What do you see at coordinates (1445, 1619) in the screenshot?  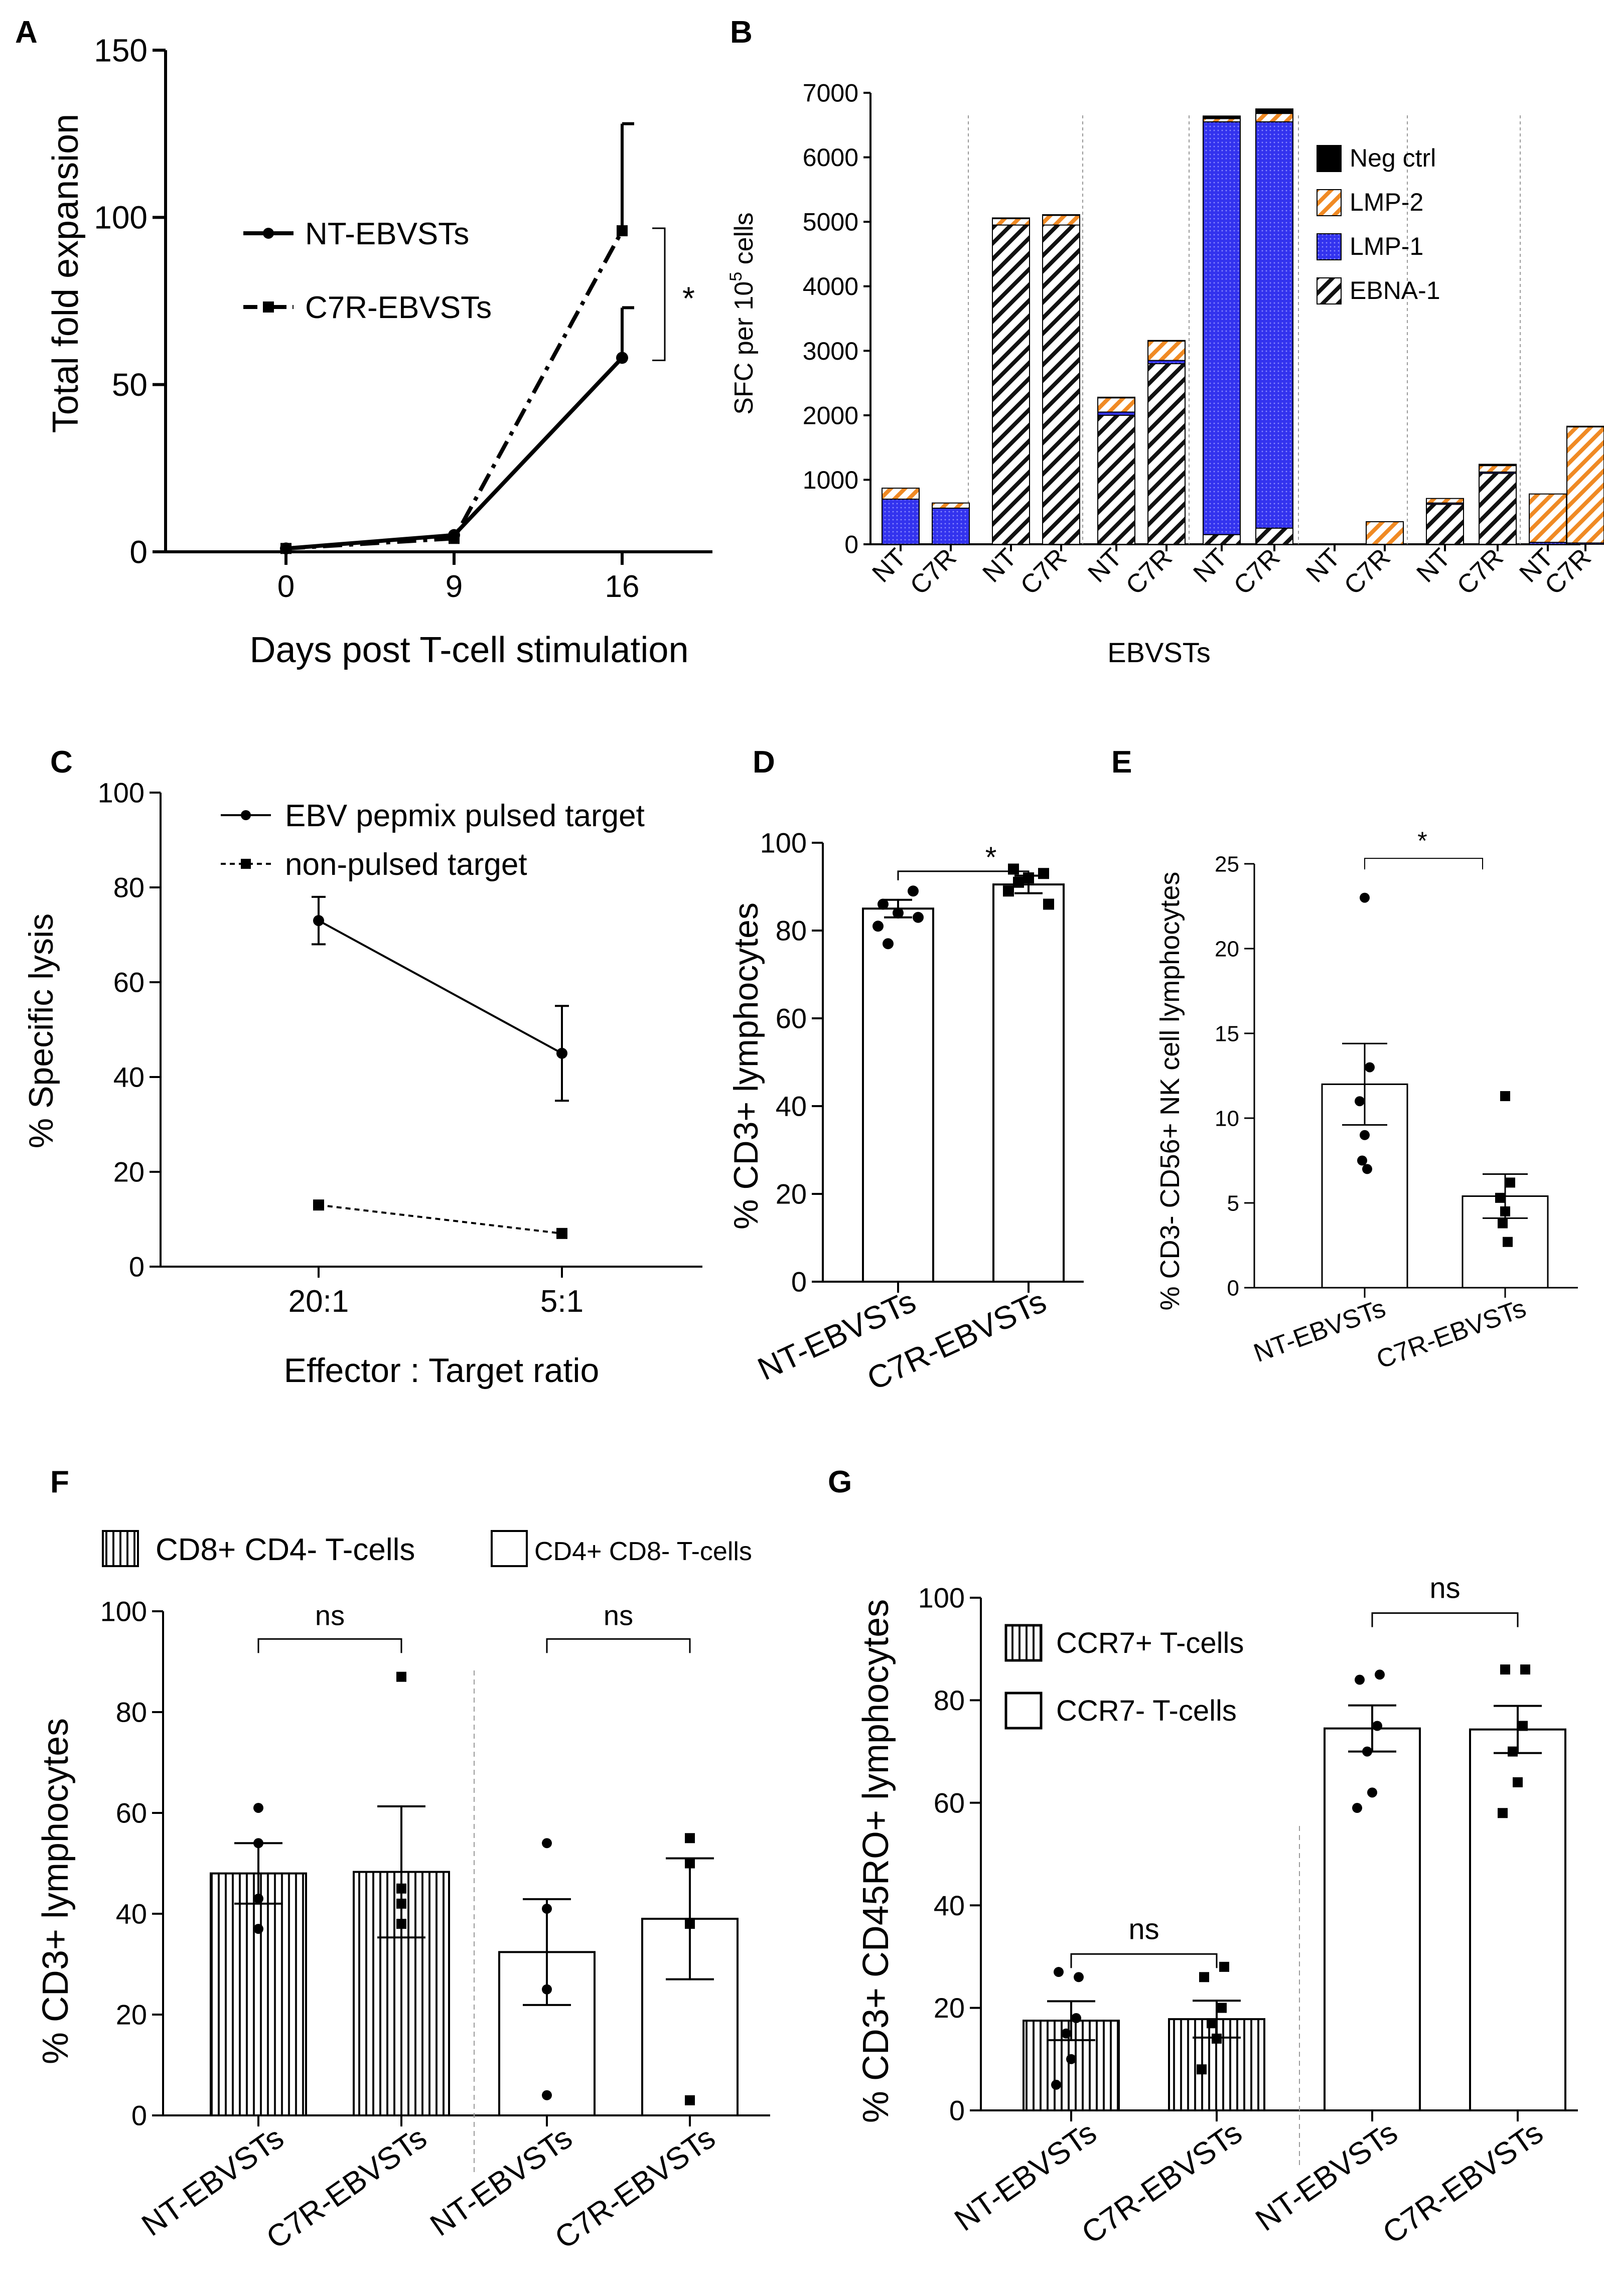 I see `panel-g-significance-bracket` at bounding box center [1445, 1619].